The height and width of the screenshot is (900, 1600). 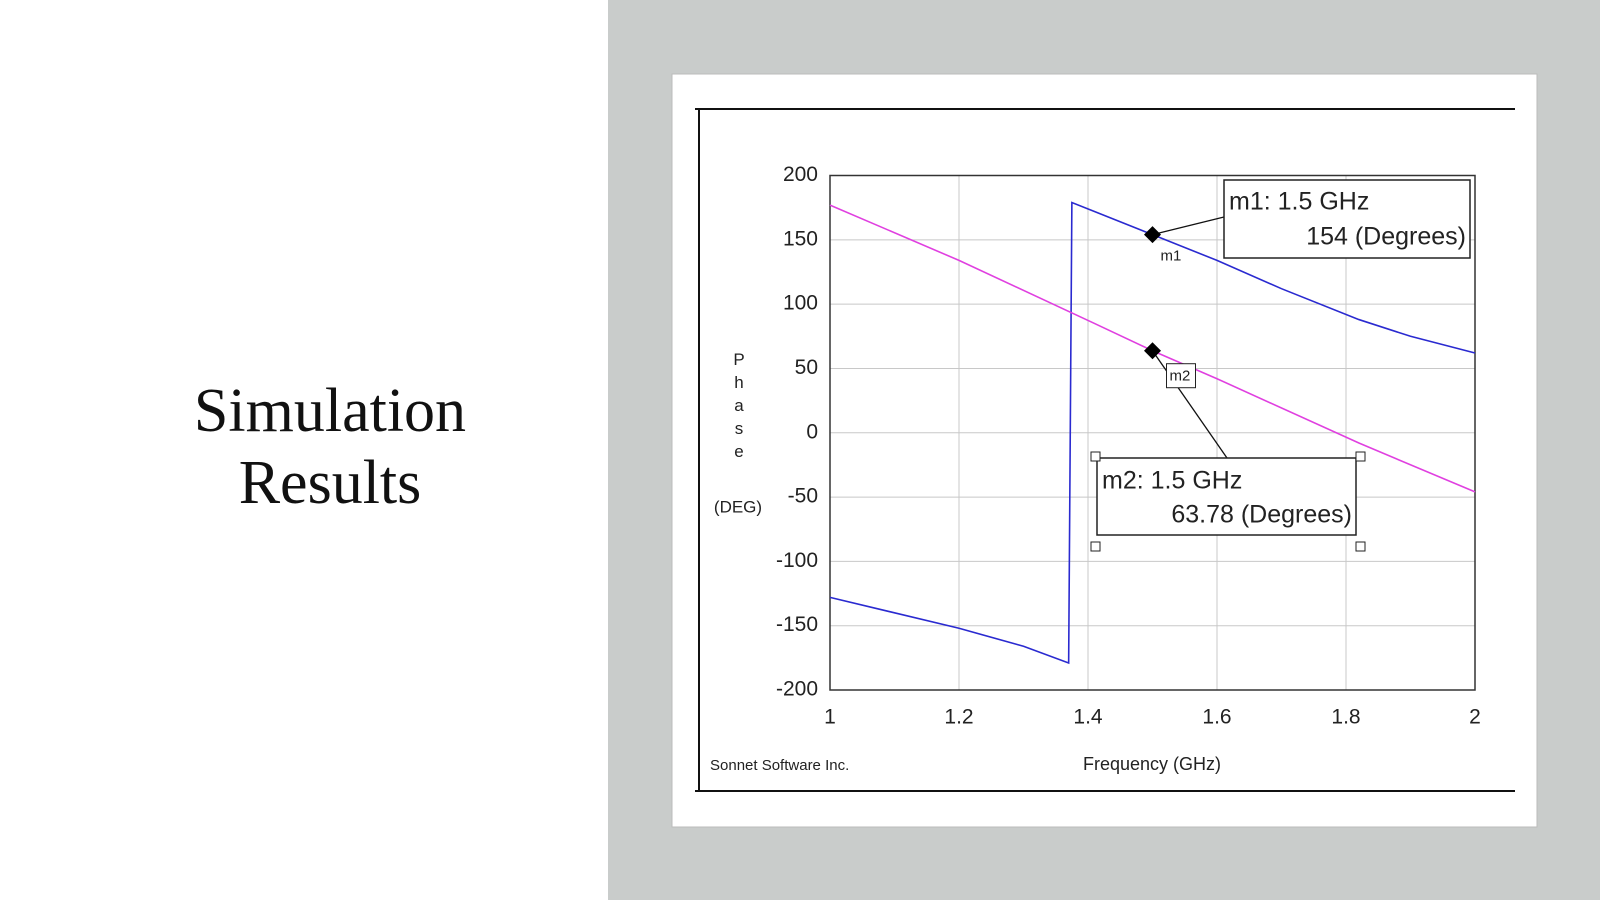 I want to click on y-tick-label: -50, so click(x=803, y=496).